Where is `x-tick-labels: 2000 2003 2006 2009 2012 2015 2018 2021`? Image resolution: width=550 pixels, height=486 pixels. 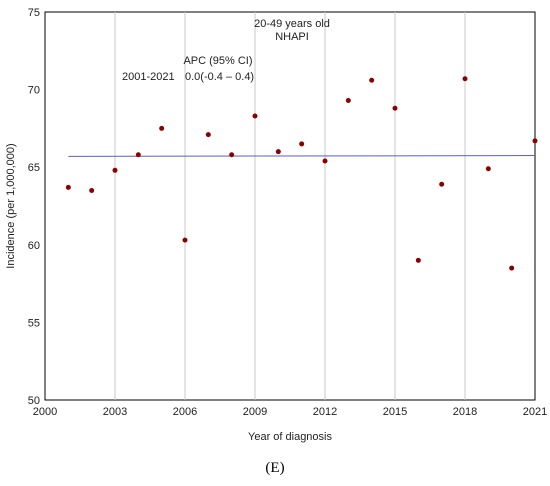
x-tick-labels: 2000 2003 2006 2009 2012 2015 2018 2021 is located at coordinates (290, 412).